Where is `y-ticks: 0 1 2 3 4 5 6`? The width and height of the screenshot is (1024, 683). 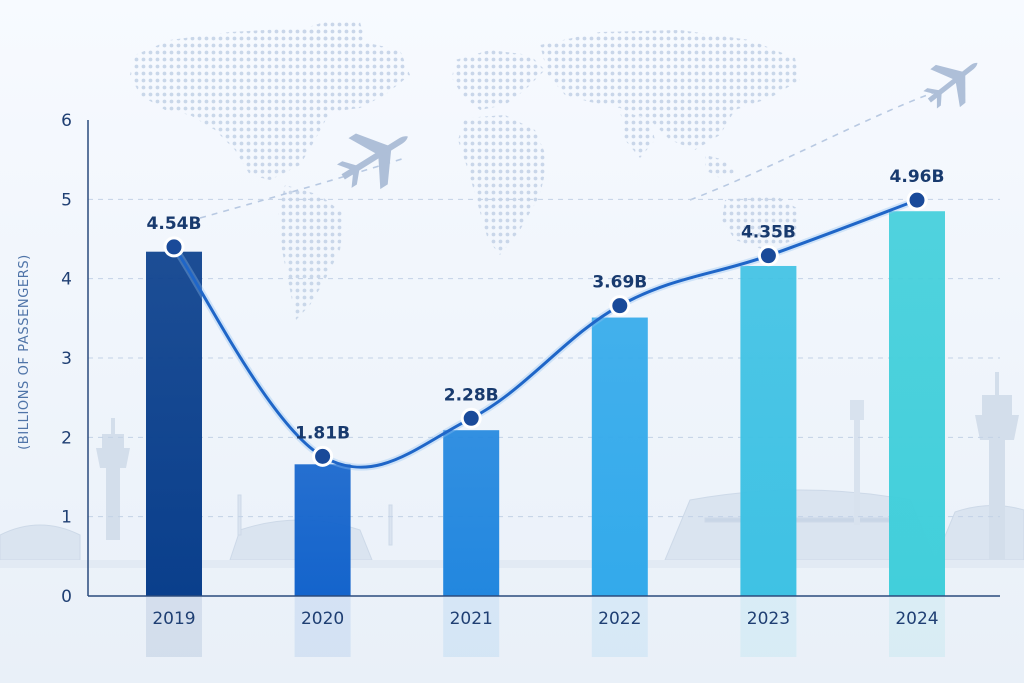
y-ticks: 0 1 2 3 4 5 6 is located at coordinates (66, 359).